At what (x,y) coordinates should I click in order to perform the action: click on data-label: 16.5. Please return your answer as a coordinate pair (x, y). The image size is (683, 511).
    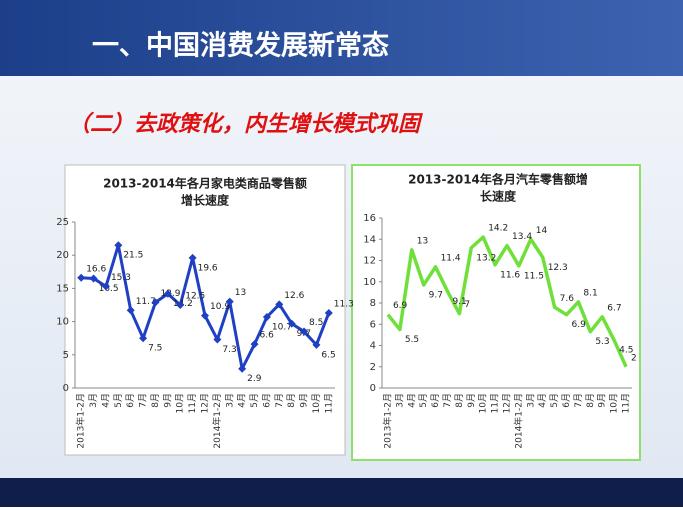
    Looking at the image, I should click on (109, 289).